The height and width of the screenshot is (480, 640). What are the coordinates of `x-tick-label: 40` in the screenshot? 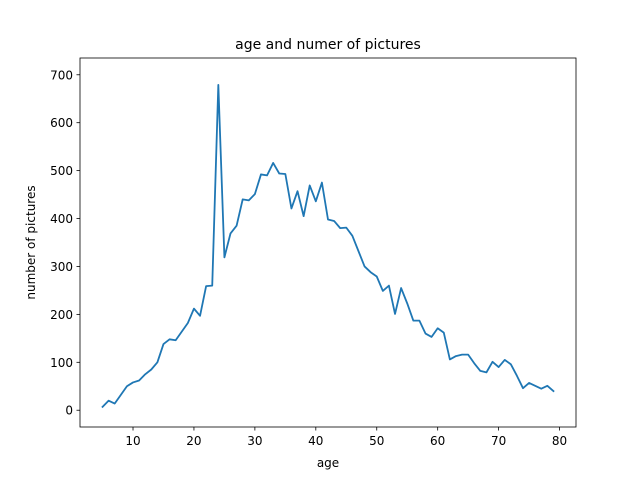 It's located at (315, 441).